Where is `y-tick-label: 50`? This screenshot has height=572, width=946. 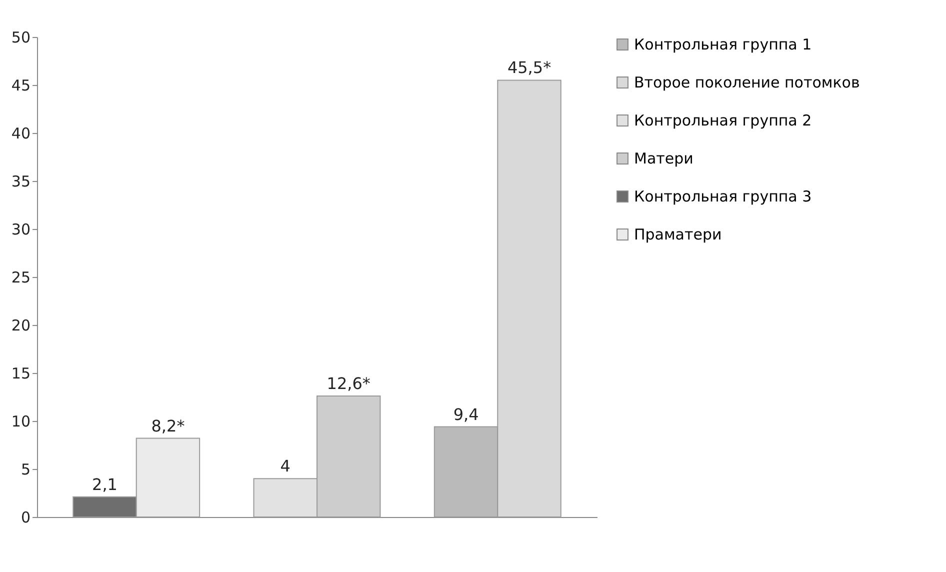 y-tick-label: 50 is located at coordinates (20, 37).